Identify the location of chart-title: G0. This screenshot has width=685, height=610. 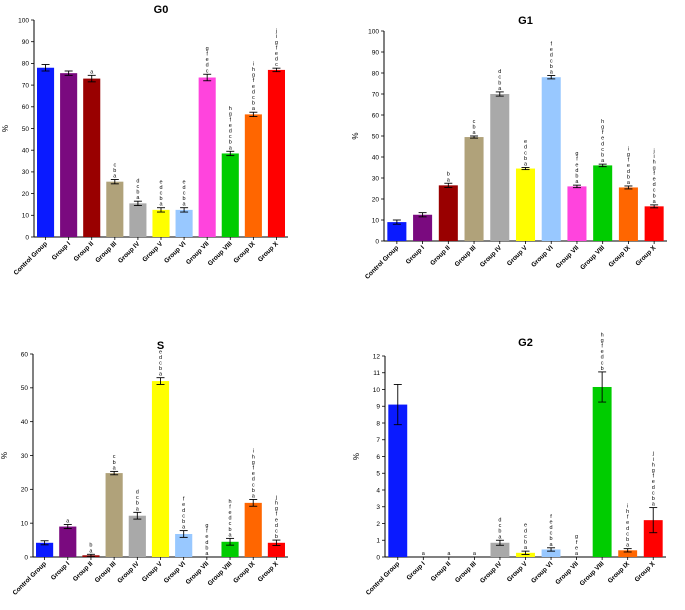
(161, 10).